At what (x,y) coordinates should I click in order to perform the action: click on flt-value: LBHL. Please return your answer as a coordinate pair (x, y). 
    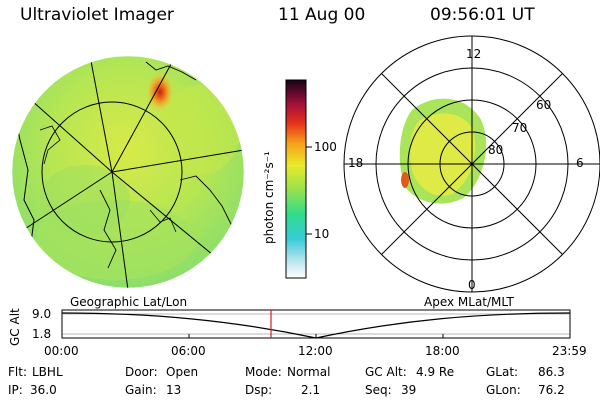
    Looking at the image, I should click on (47, 372).